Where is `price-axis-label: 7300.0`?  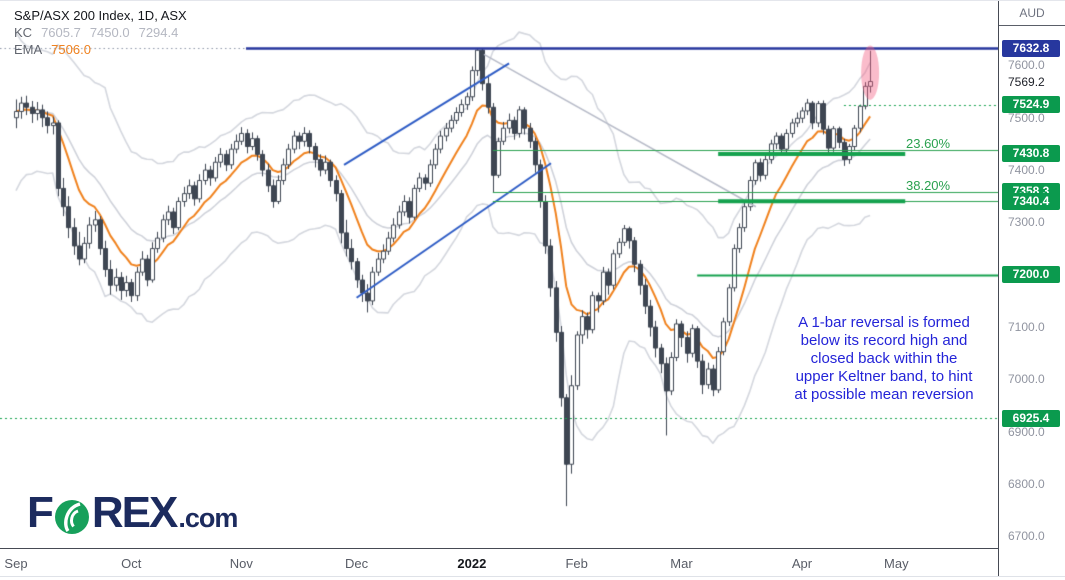 price-axis-label: 7300.0 is located at coordinates (1026, 222).